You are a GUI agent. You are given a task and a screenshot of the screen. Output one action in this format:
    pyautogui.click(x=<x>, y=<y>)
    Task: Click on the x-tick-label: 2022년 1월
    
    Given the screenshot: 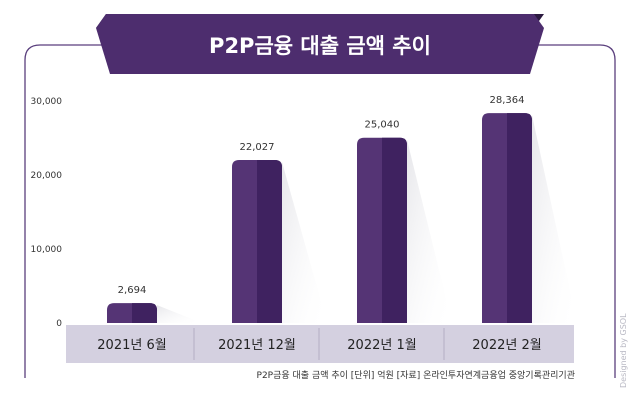 What is the action you would take?
    pyautogui.click(x=381, y=345)
    